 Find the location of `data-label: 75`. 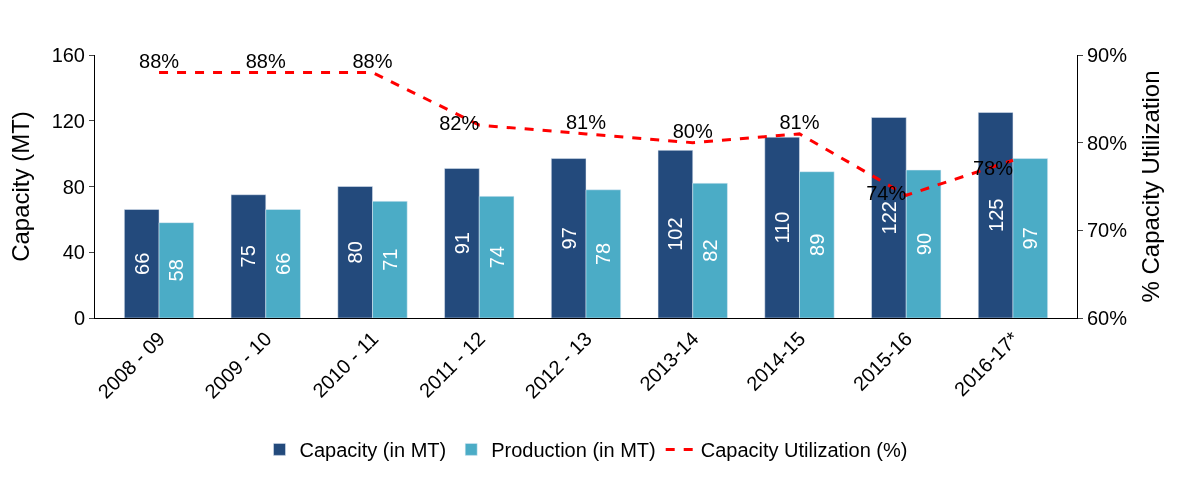

data-label: 75 is located at coordinates (248, 256).